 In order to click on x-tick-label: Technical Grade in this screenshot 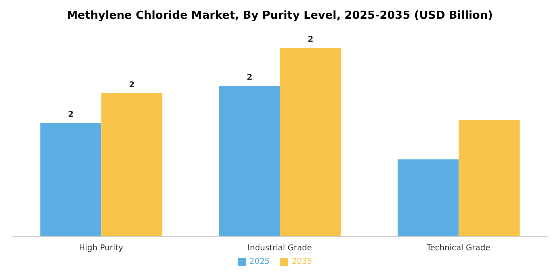, I will do `click(458, 248)`.